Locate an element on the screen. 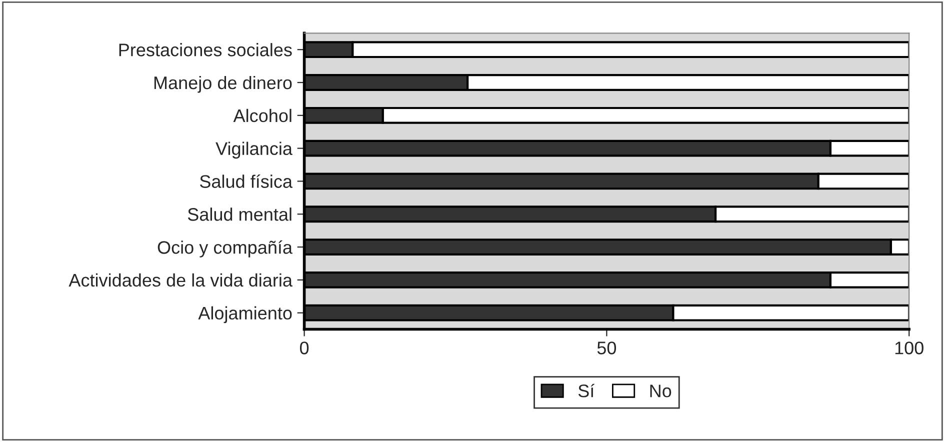  y-tick-label: Prestaciones sociales is located at coordinates (205, 49).